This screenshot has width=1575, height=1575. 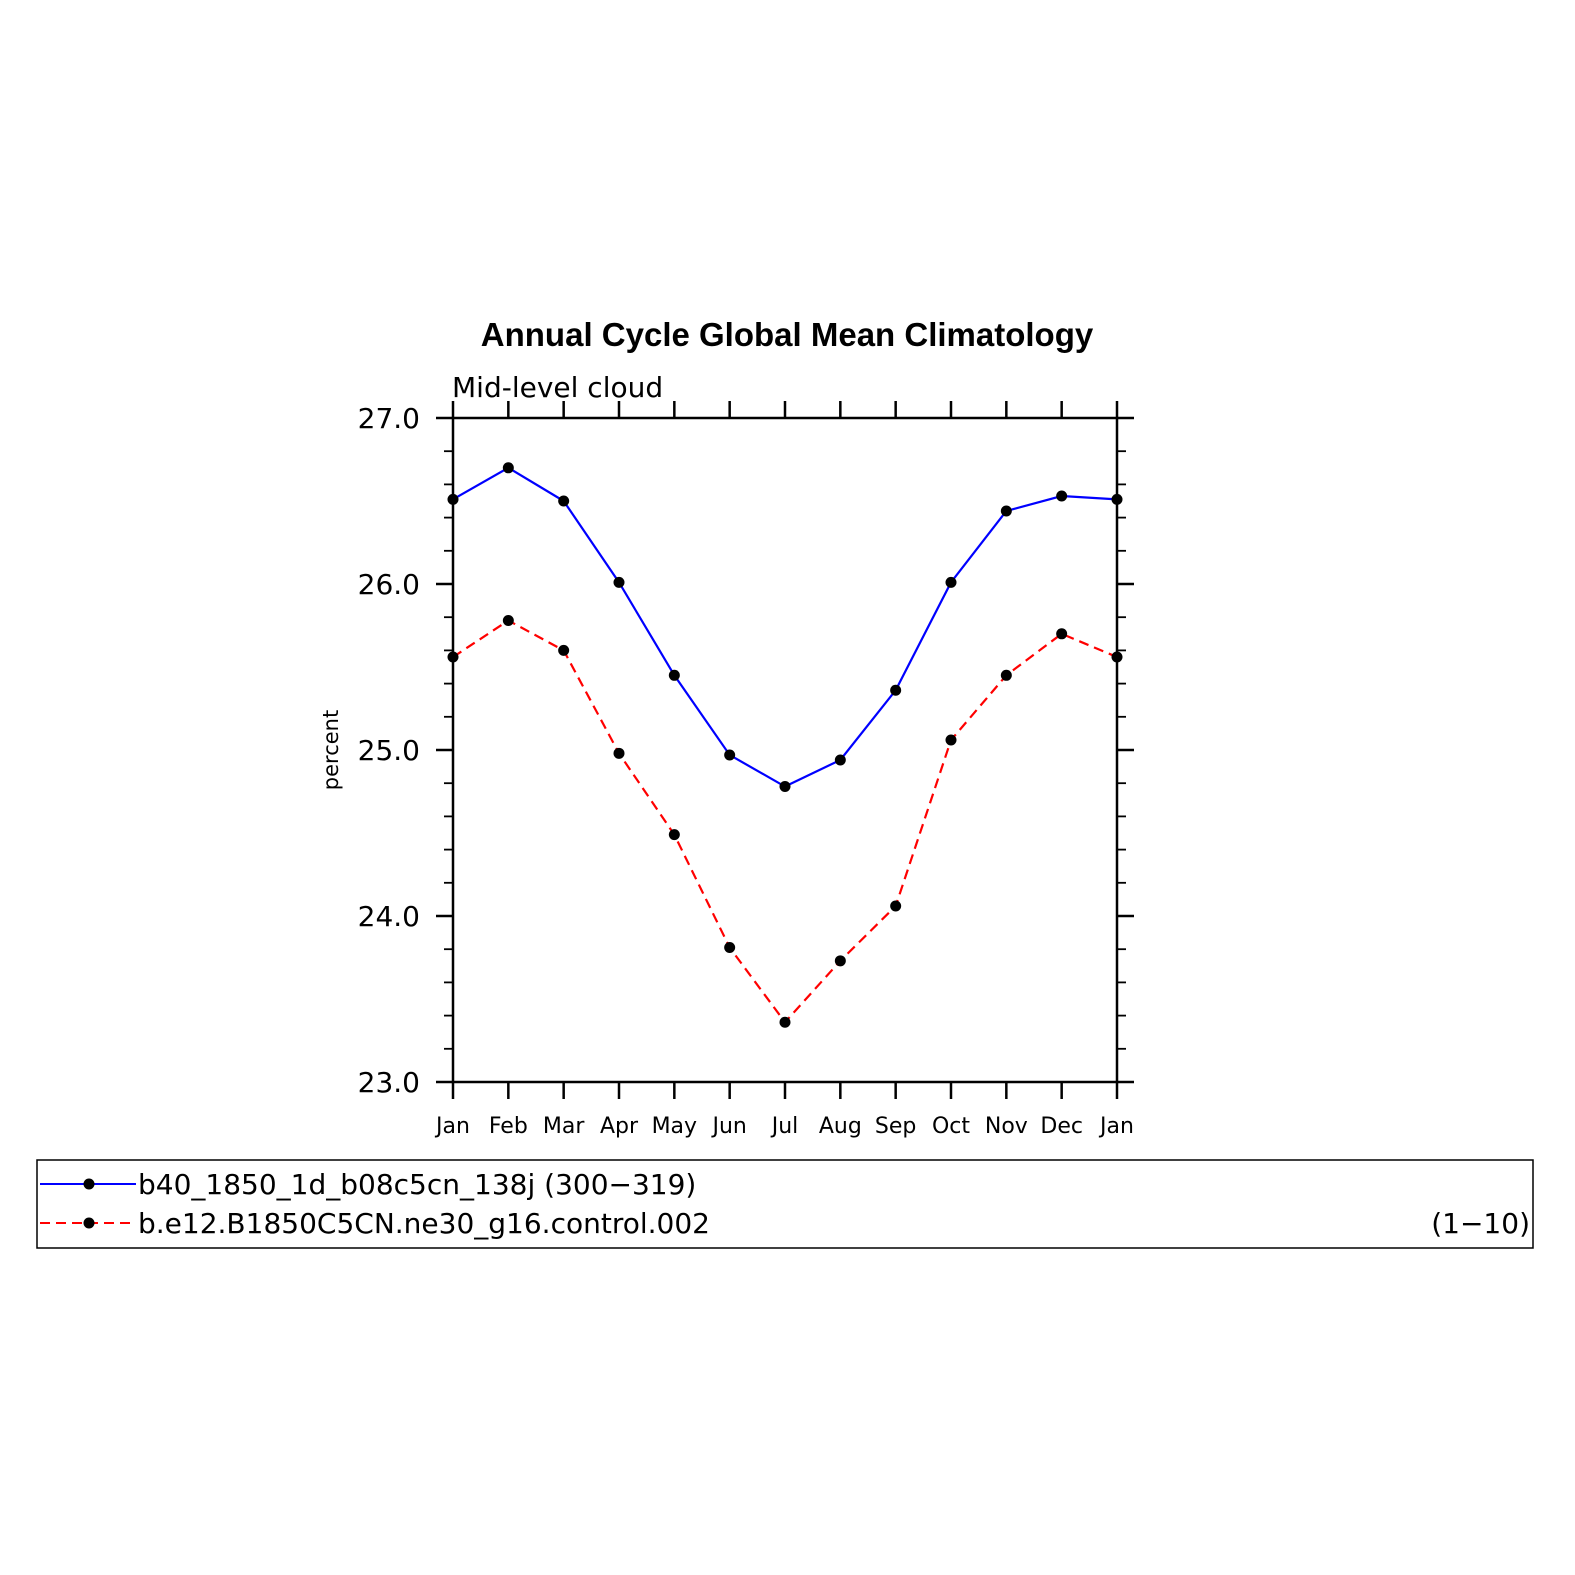 What do you see at coordinates (895, 1126) in the screenshot?
I see `x-tick-label: Sep` at bounding box center [895, 1126].